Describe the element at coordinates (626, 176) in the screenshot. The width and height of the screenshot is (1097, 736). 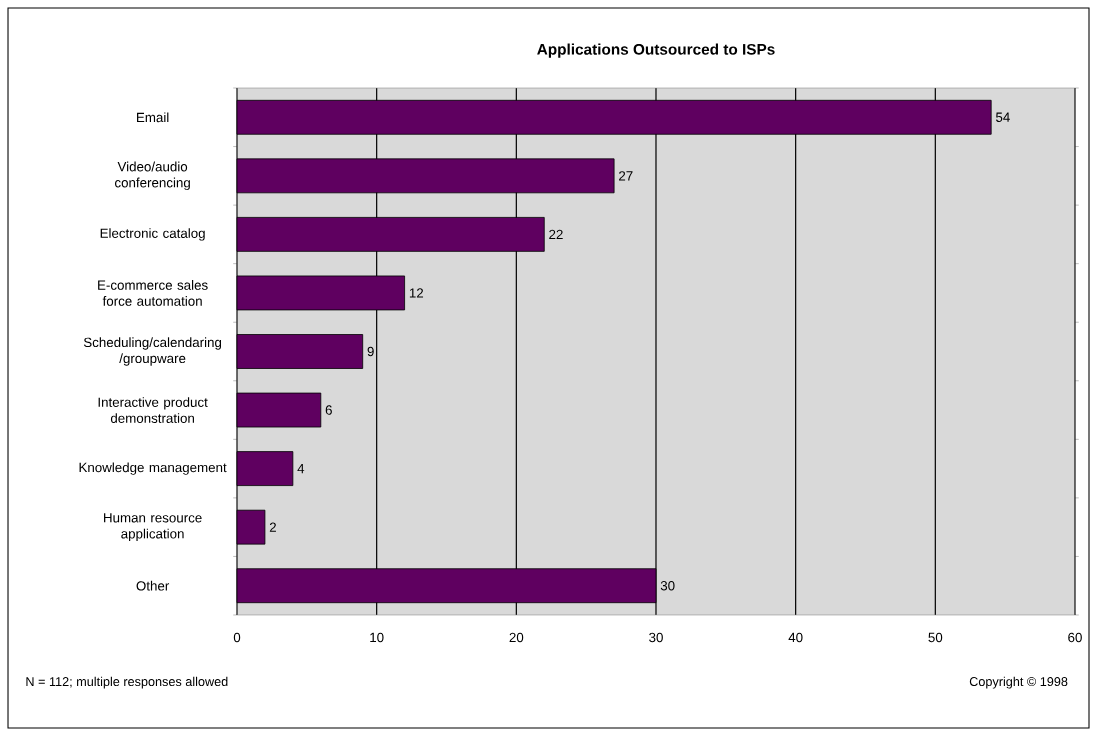
I see `data-label: 27` at that location.